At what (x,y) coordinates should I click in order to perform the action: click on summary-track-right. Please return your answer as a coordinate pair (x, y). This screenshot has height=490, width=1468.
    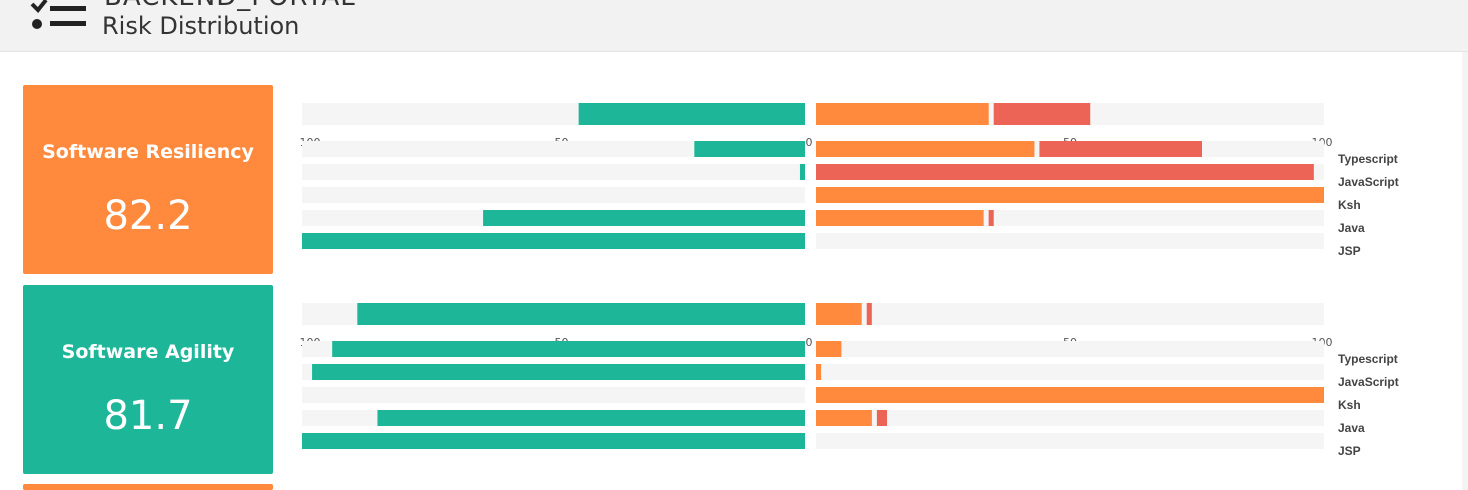
    Looking at the image, I should click on (1070, 314).